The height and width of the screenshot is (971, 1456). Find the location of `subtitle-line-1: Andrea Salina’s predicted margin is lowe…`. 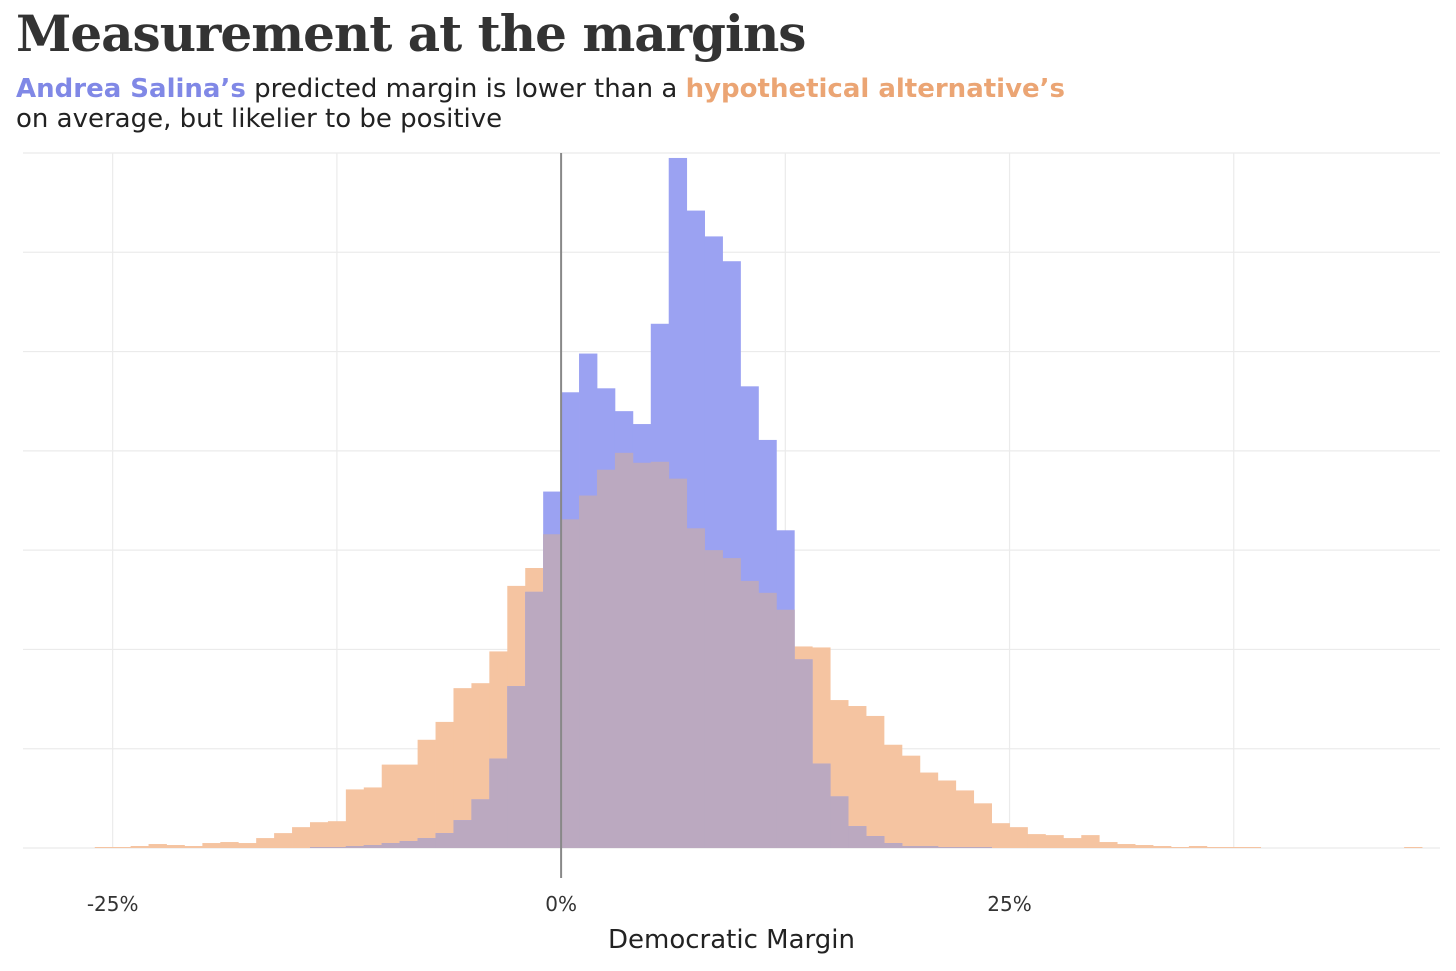

subtitle-line-1: Andrea Salina’s predicted margin is lowe… is located at coordinates (540, 89).